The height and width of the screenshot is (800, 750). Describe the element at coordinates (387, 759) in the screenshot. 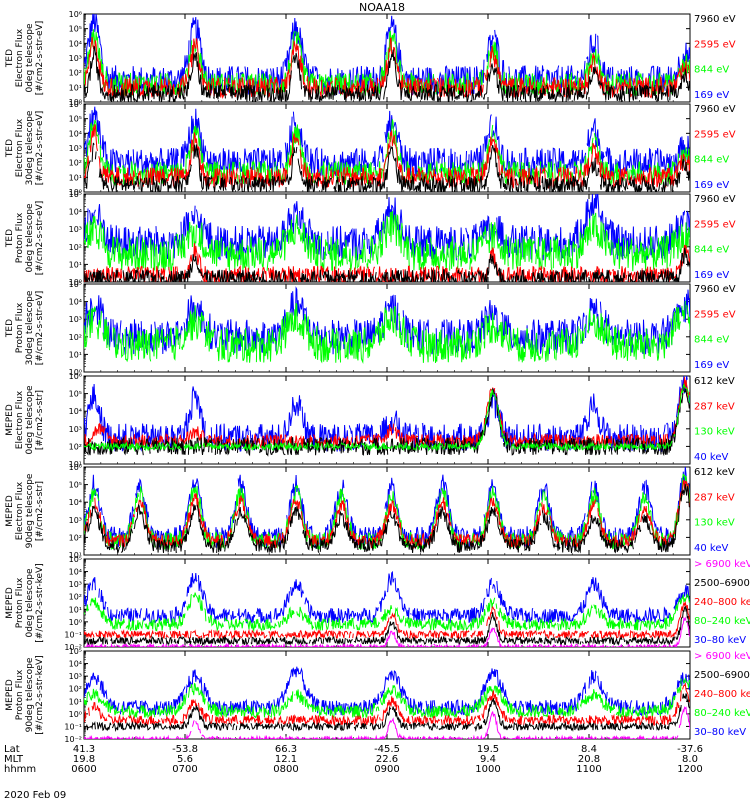

I see `x-axis-mlt-label: 22.6` at that location.